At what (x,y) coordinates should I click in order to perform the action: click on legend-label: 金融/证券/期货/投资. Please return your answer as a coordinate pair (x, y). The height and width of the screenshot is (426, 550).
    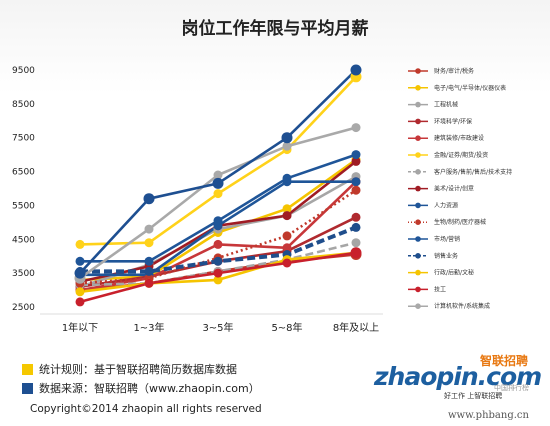
    Looking at the image, I should click on (461, 155).